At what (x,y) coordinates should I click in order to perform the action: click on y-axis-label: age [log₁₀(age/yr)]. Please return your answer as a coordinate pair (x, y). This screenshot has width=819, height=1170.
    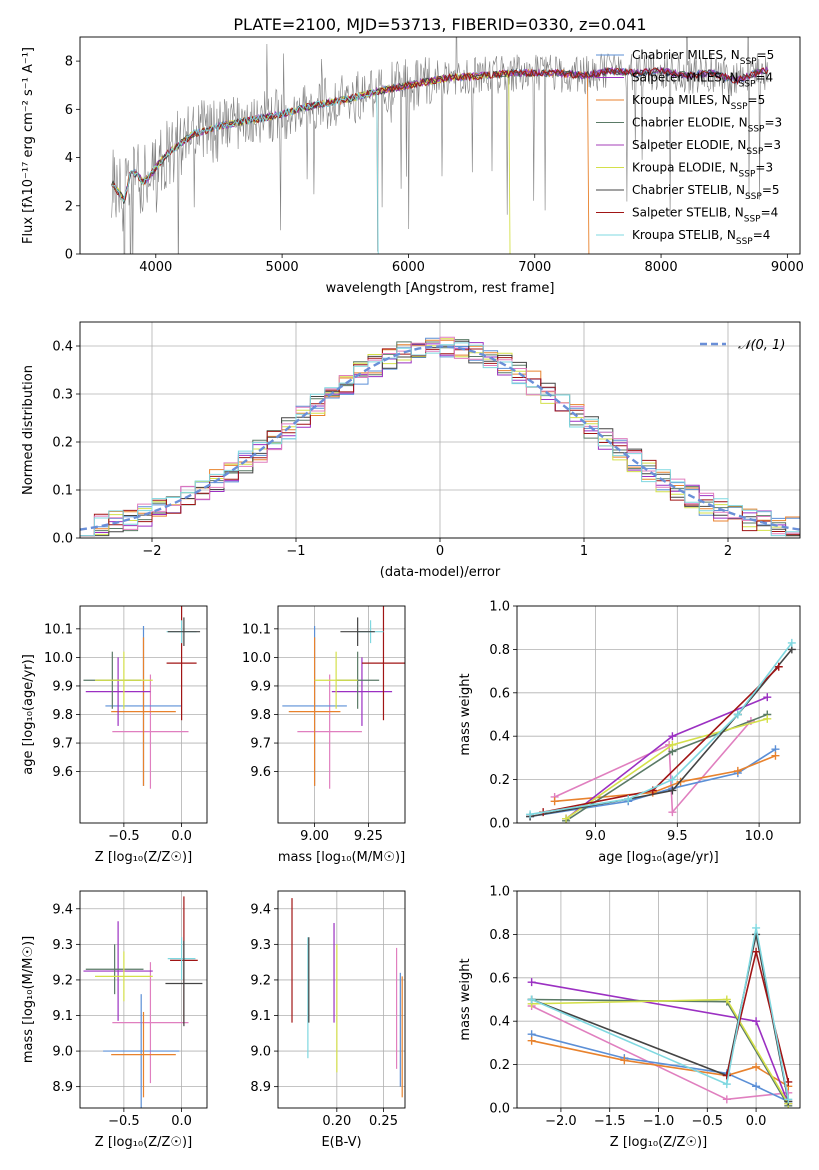
    Looking at the image, I should click on (28, 714).